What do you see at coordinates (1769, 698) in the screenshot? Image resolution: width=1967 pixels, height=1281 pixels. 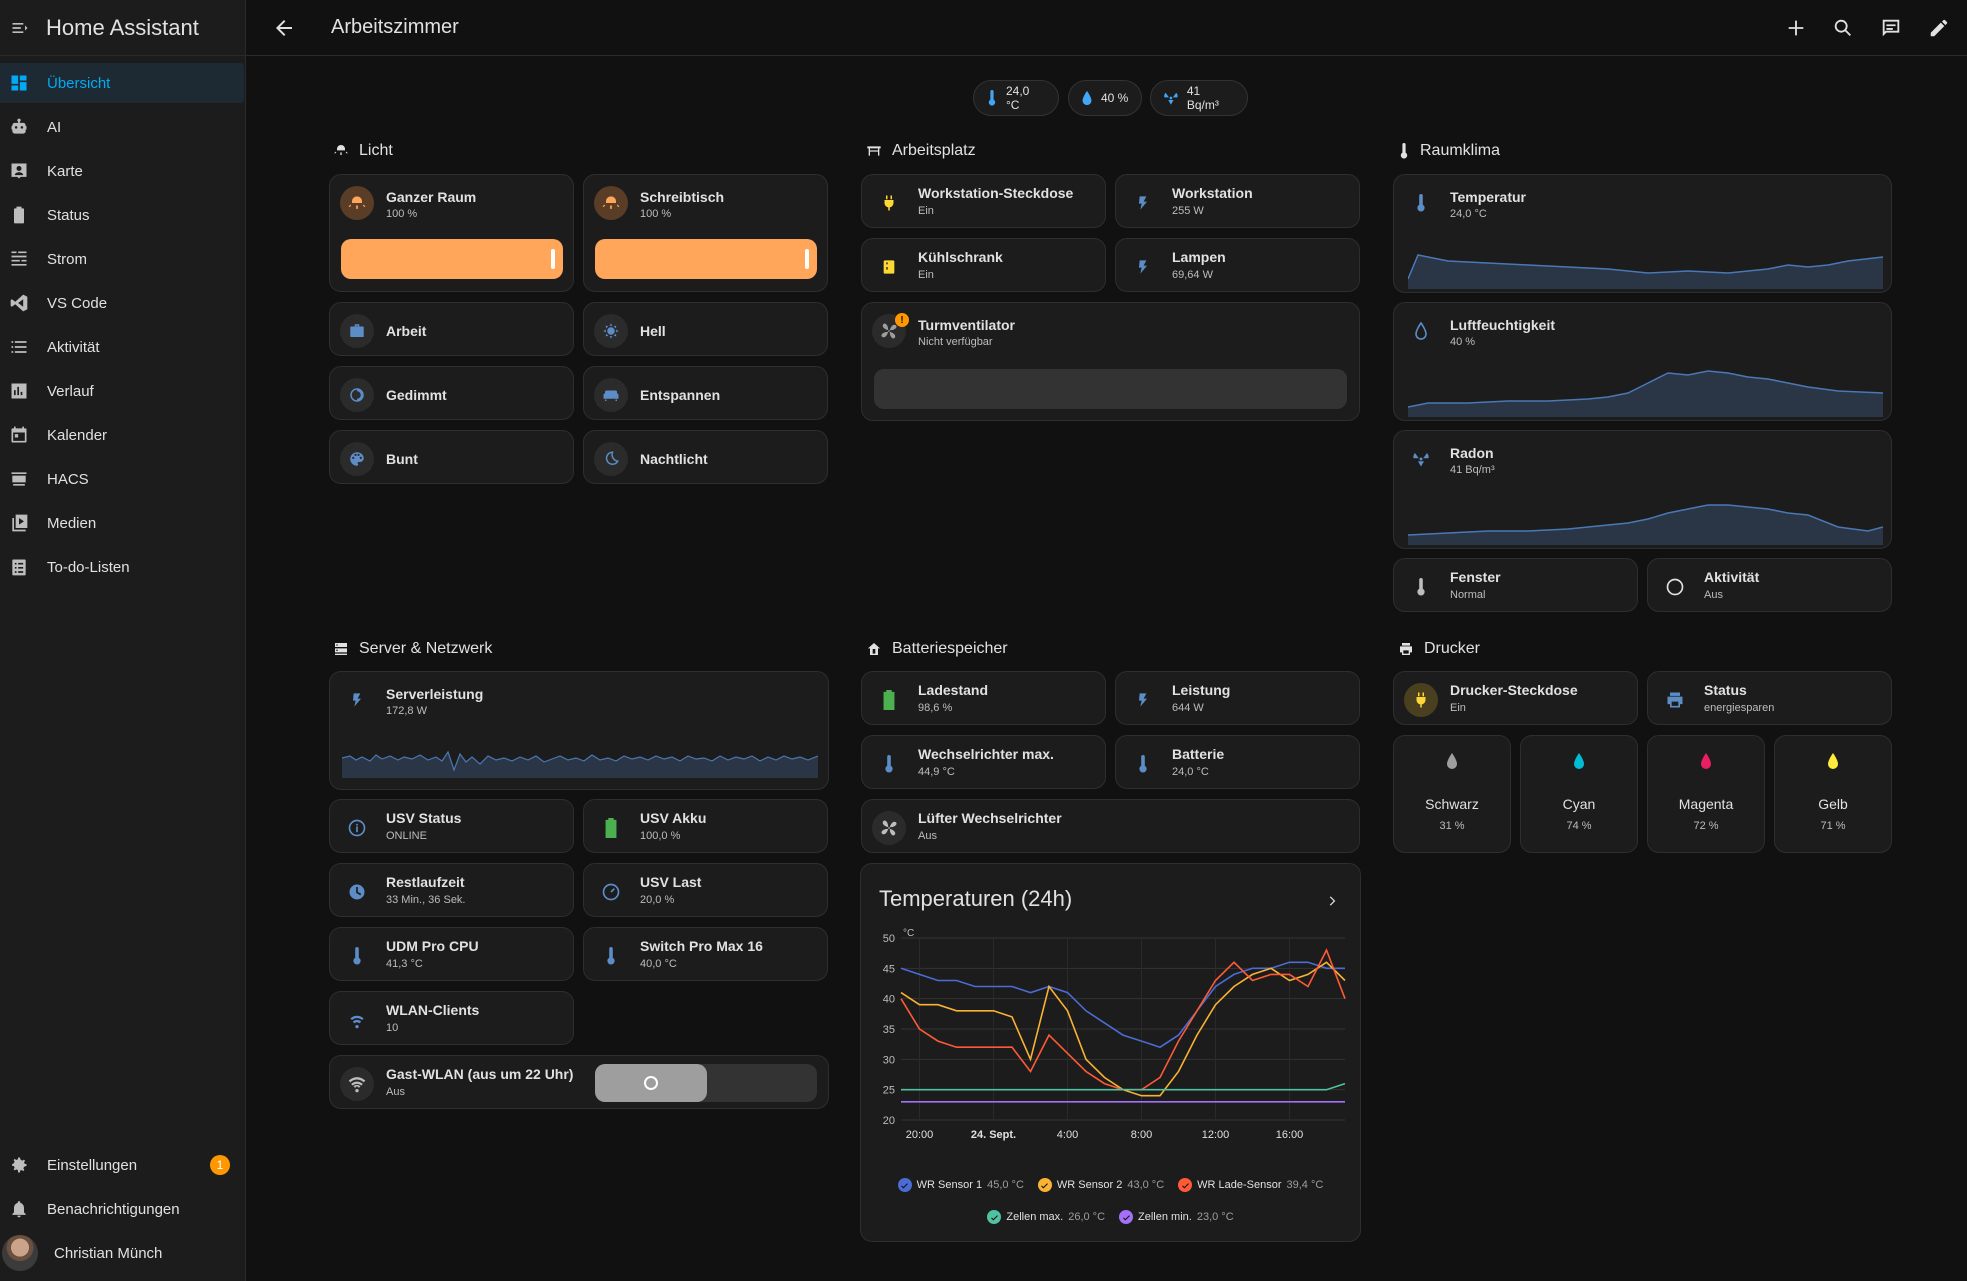 I see `tile-drucker-status: Status energiesparen` at bounding box center [1769, 698].